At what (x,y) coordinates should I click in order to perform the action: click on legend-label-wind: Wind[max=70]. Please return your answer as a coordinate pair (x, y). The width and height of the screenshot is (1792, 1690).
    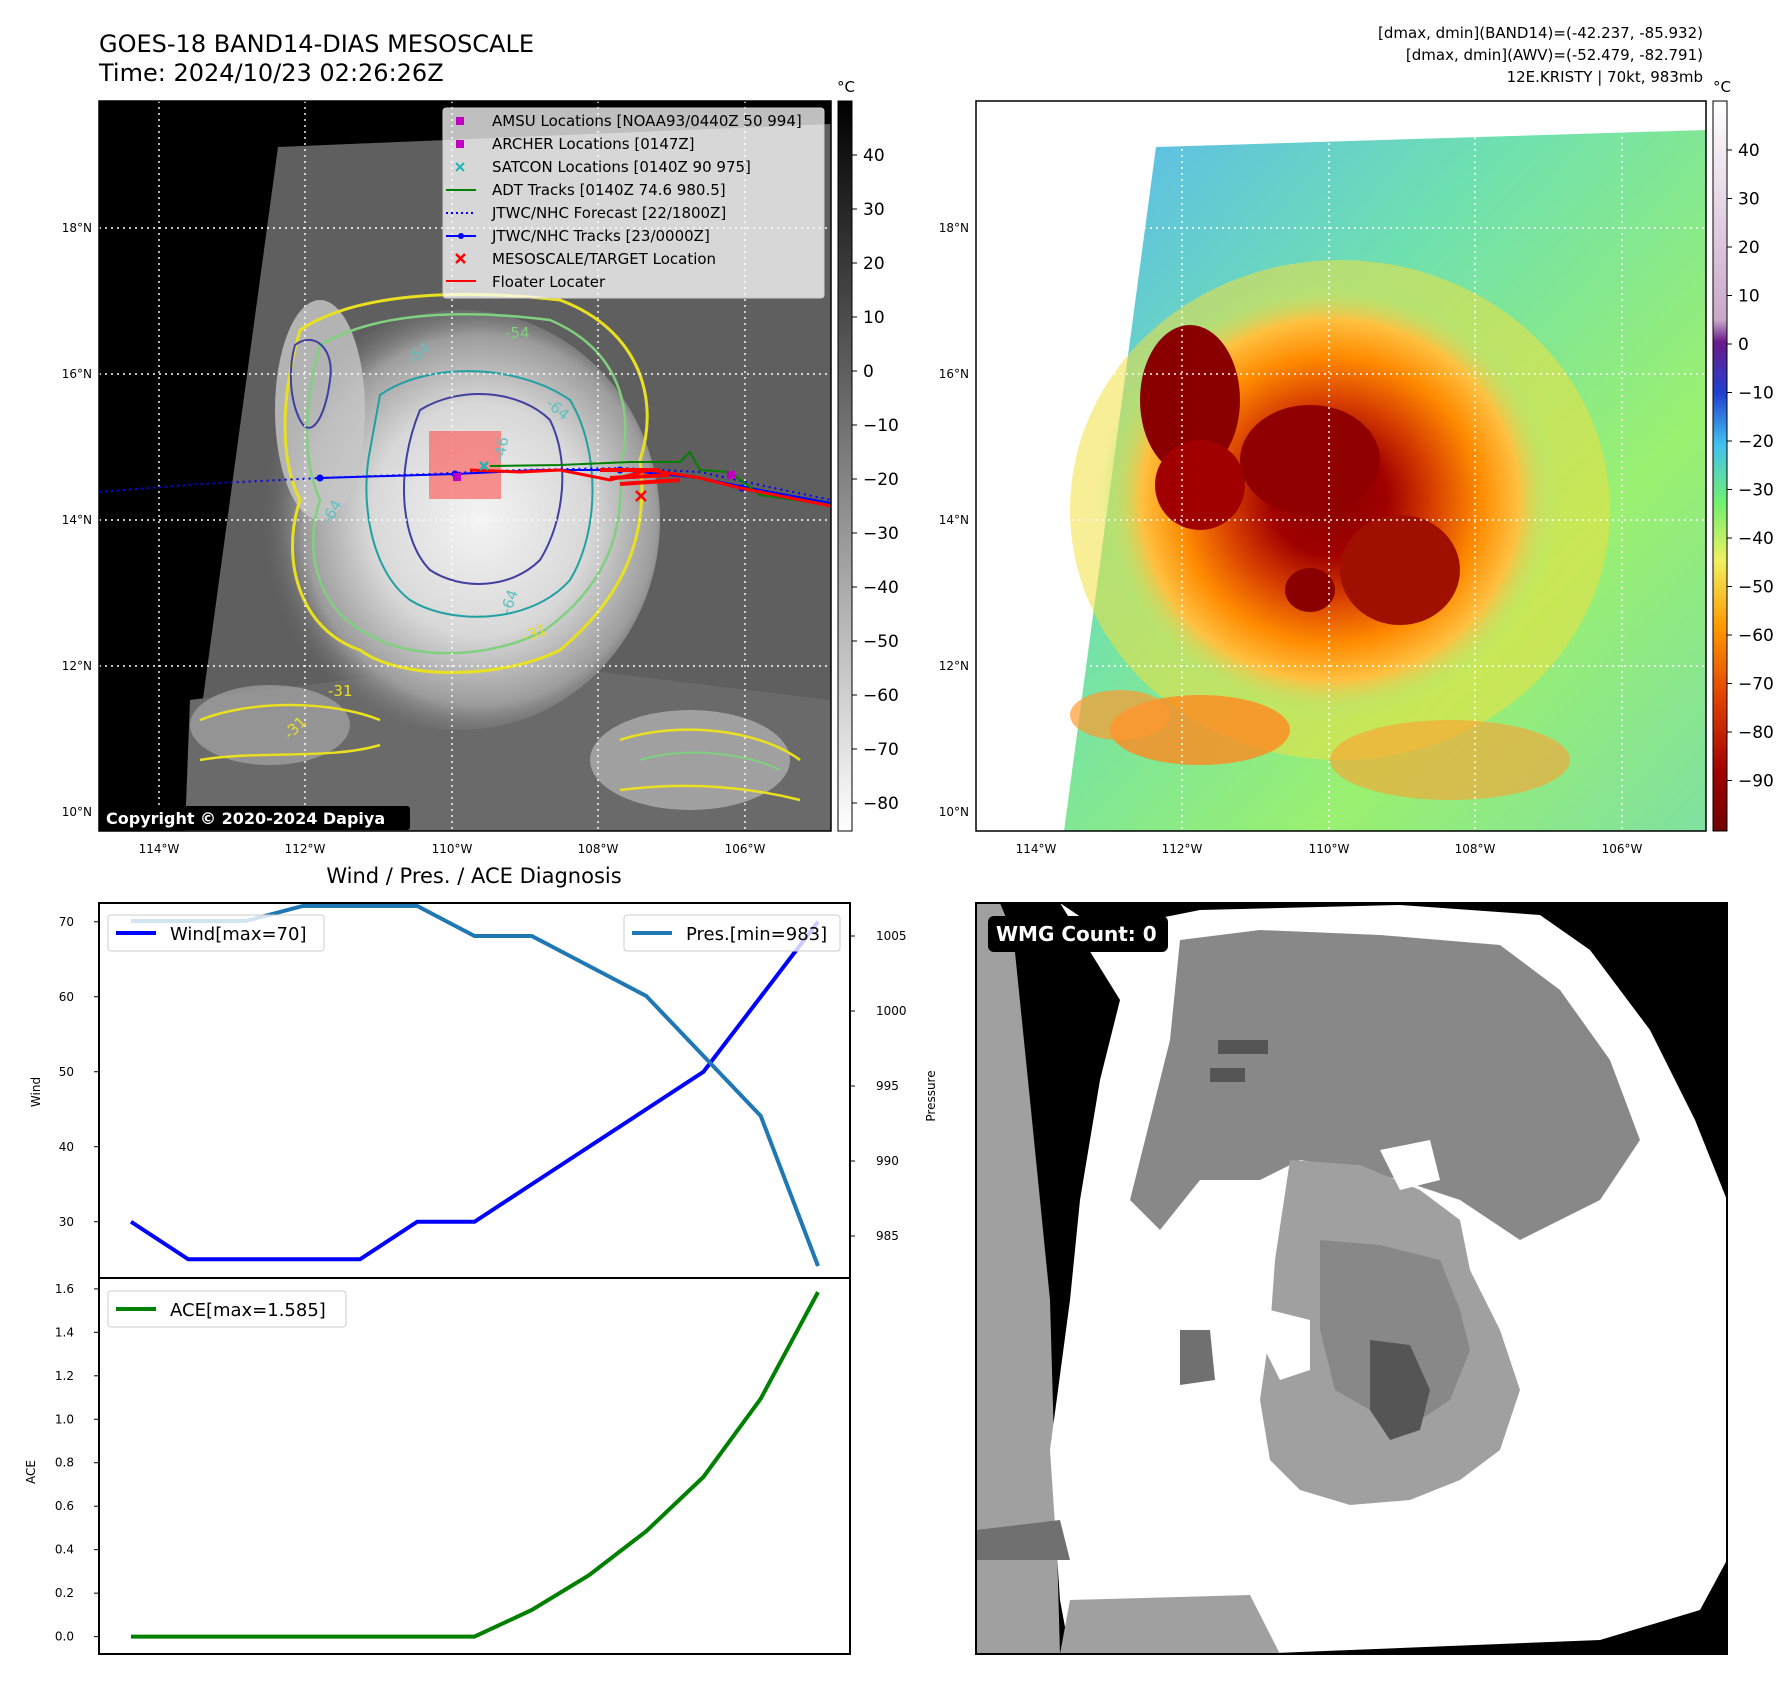
    Looking at the image, I should click on (238, 934).